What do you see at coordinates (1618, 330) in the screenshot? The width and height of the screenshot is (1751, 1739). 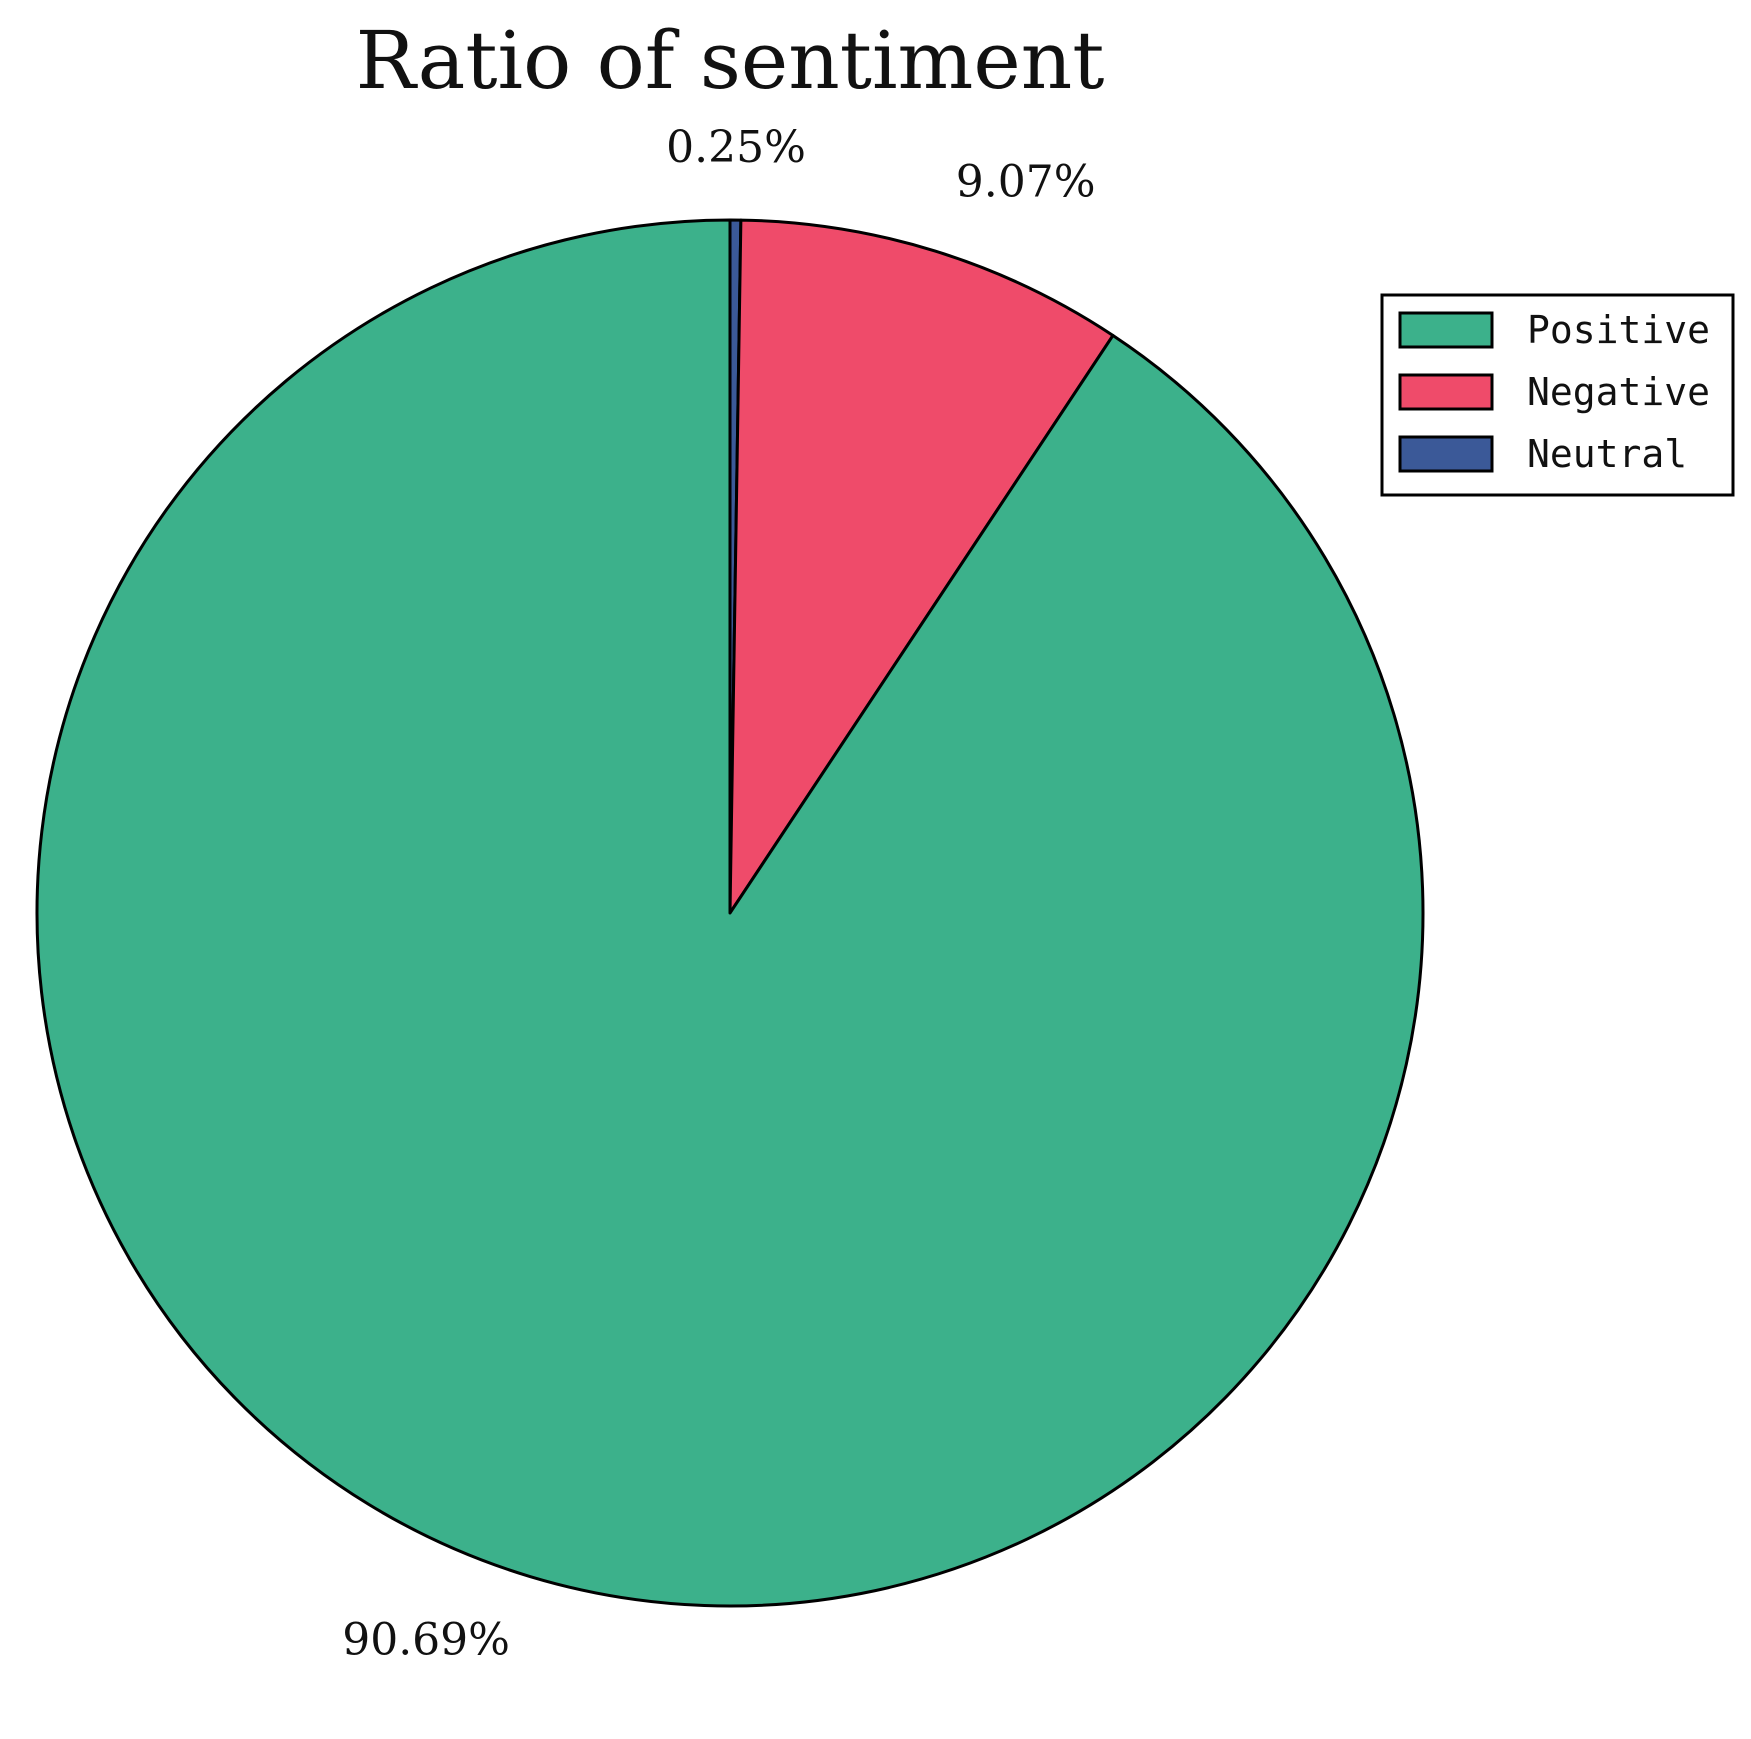 I see `legend-label-positive: Positive` at bounding box center [1618, 330].